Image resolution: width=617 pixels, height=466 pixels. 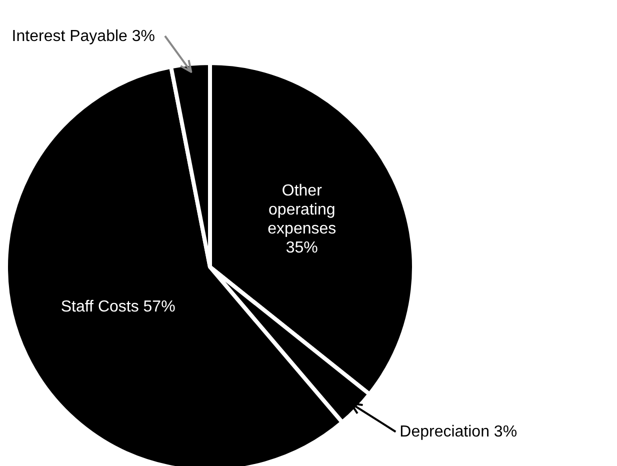 I want to click on slice-label: Staff Costs 57%, so click(x=118, y=307).